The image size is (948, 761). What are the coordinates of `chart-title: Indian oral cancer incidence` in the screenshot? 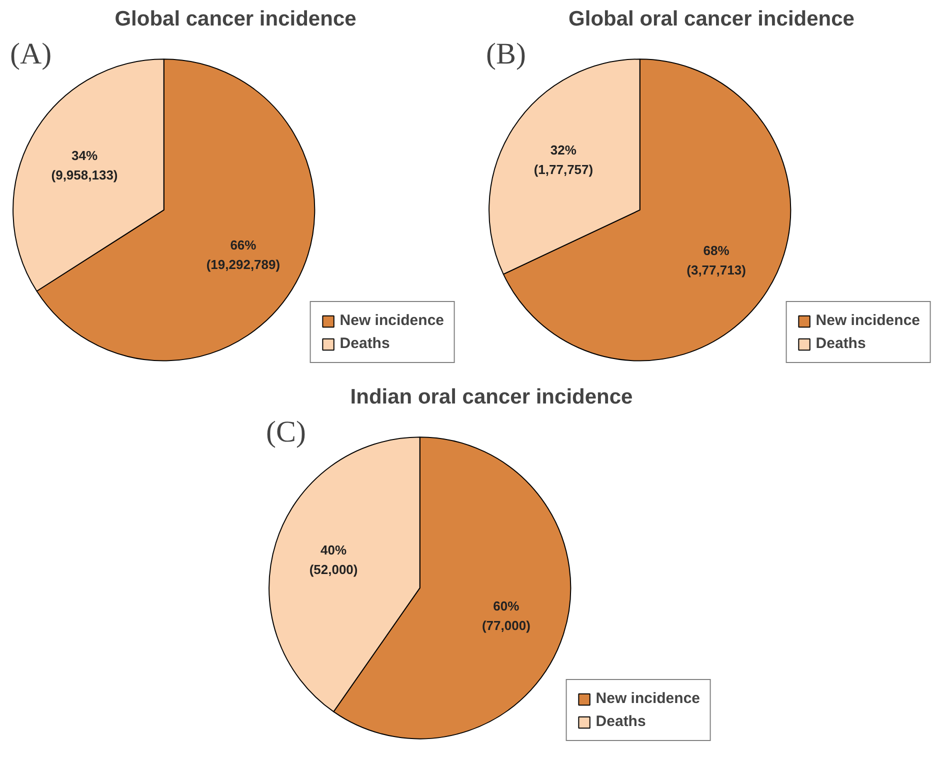 It's located at (491, 397).